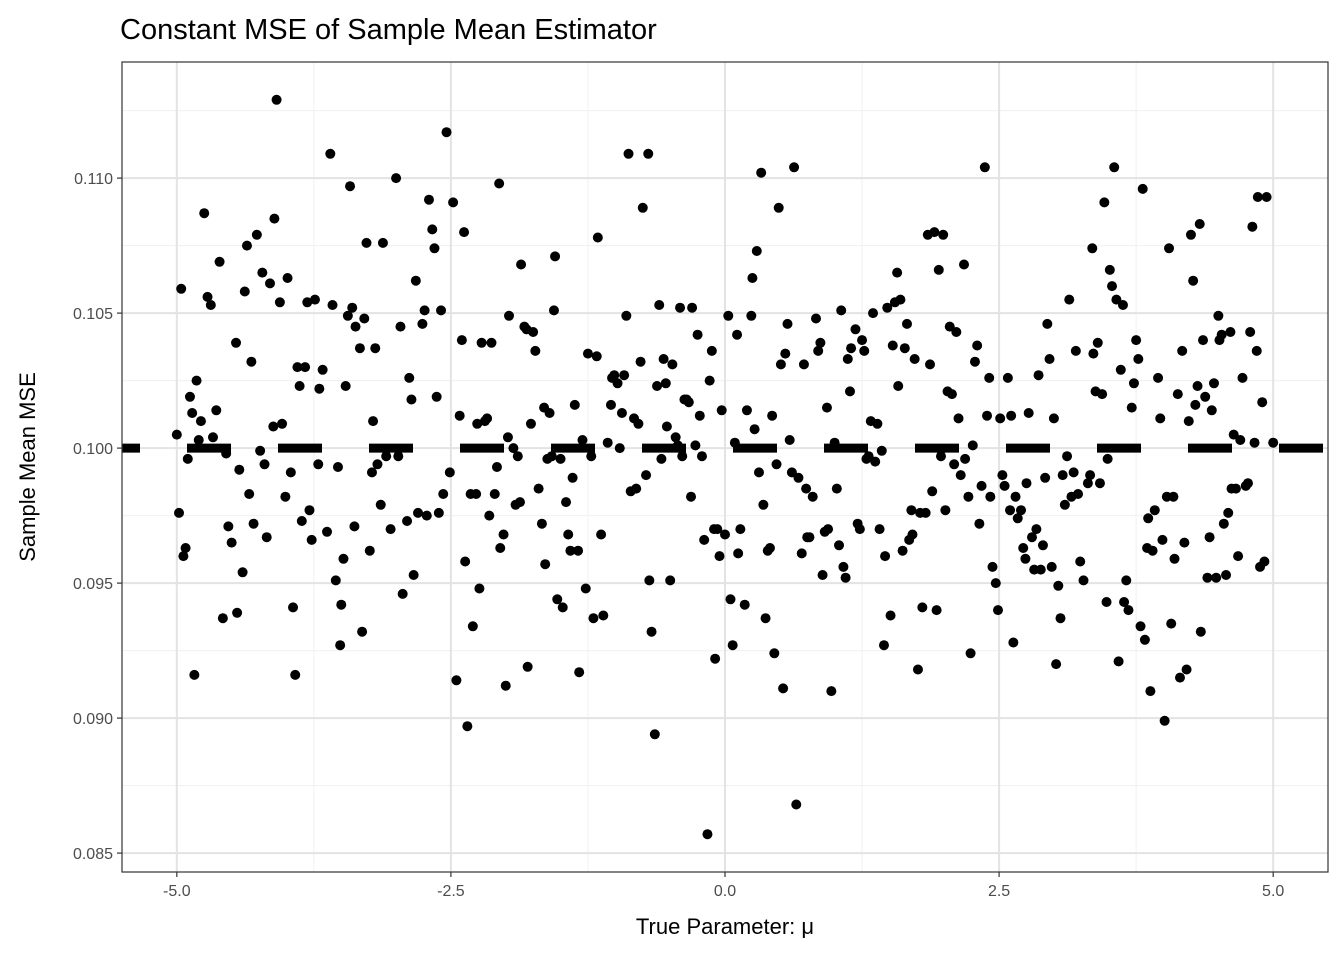  What do you see at coordinates (999, 891) in the screenshot?
I see `x-tick-label: 2.5` at bounding box center [999, 891].